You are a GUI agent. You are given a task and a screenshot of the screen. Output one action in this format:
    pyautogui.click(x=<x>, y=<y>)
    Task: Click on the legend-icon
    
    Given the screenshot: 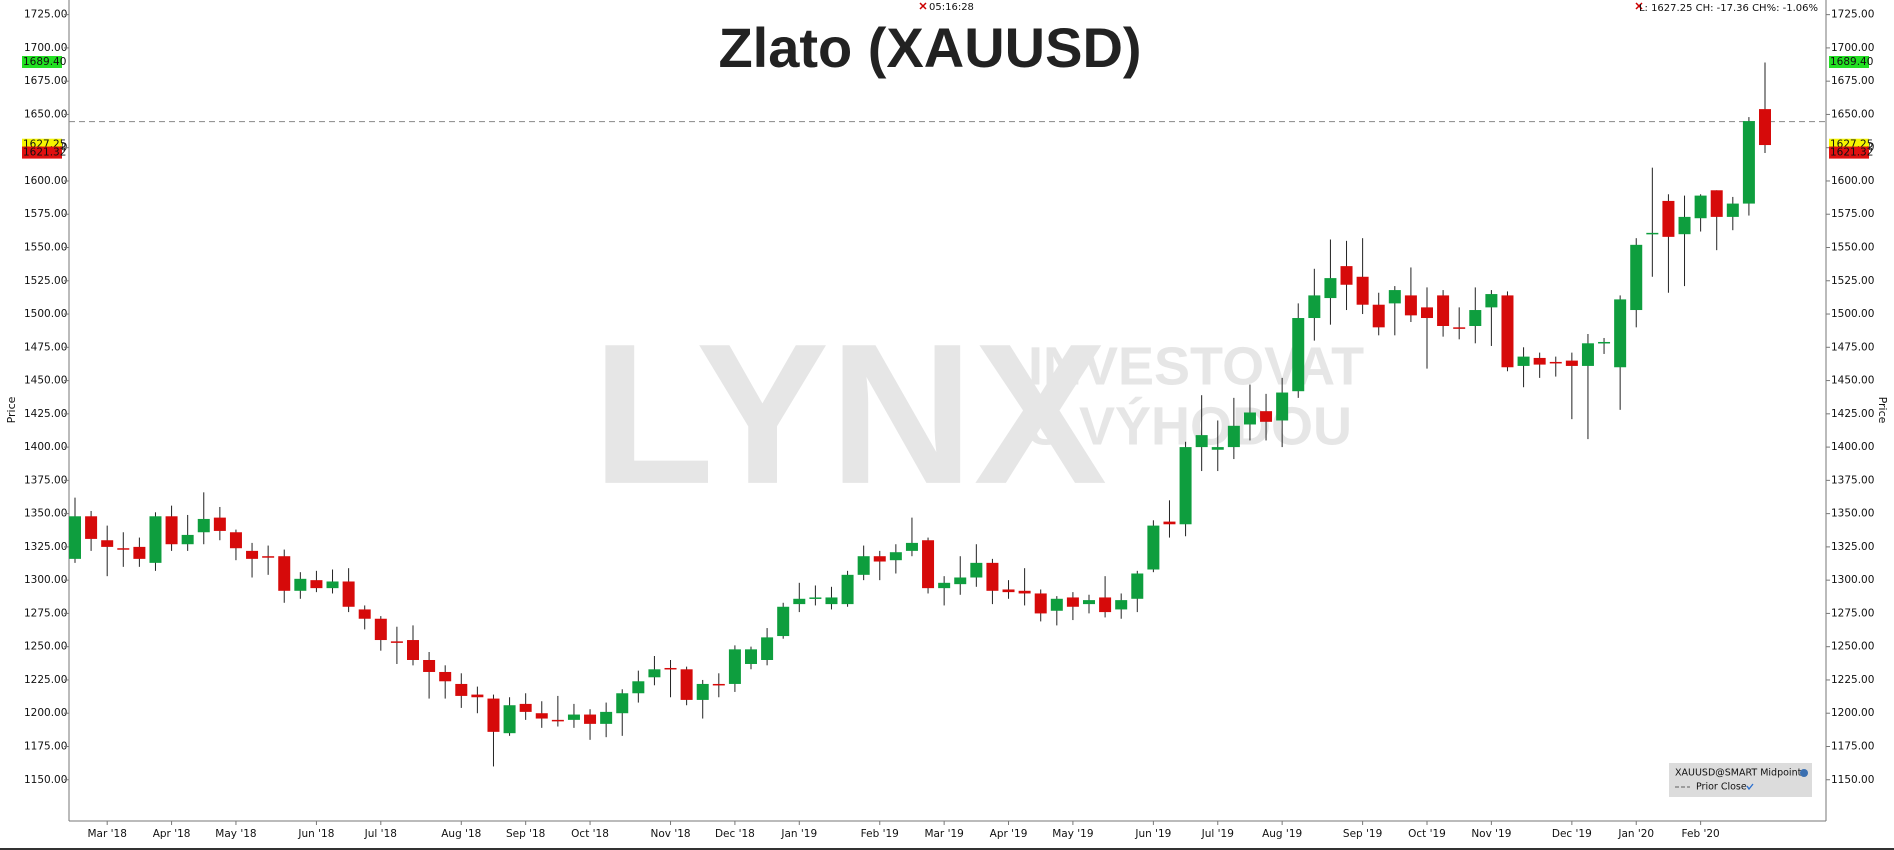 What is the action you would take?
    pyautogui.click(x=1804, y=773)
    